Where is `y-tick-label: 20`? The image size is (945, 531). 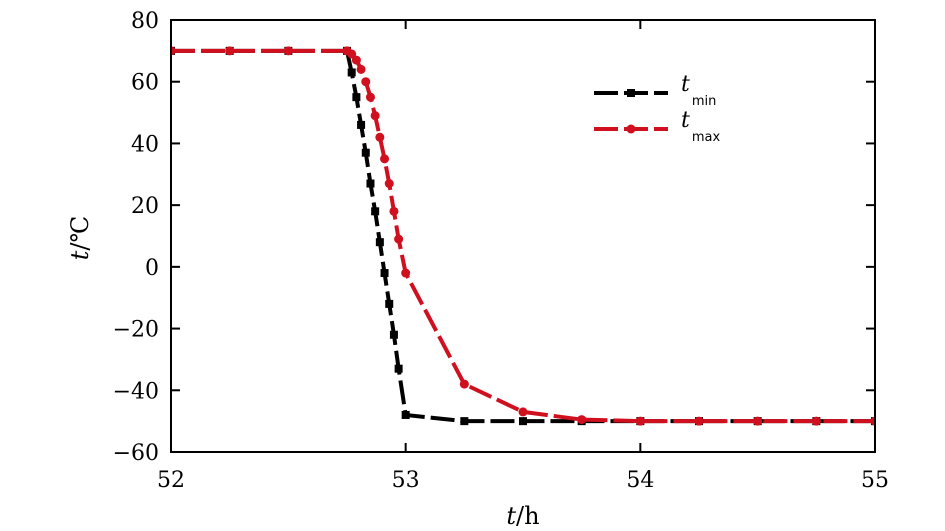
y-tick-label: 20 is located at coordinates (145, 206).